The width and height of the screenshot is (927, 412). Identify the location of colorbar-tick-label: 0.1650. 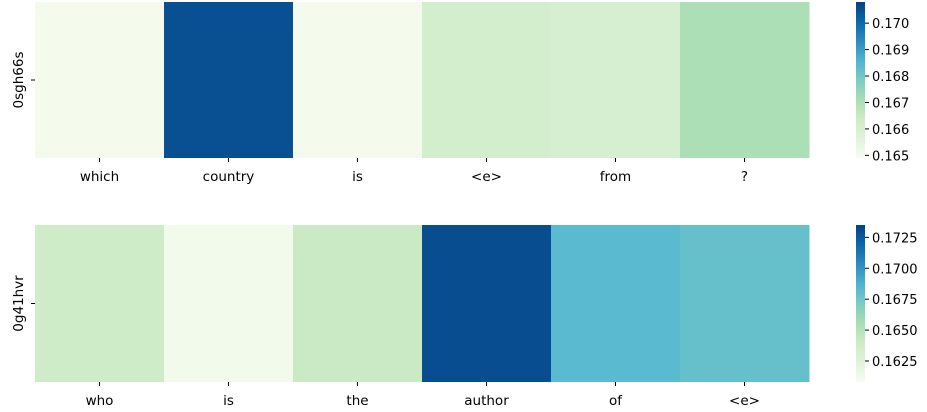
(895, 331).